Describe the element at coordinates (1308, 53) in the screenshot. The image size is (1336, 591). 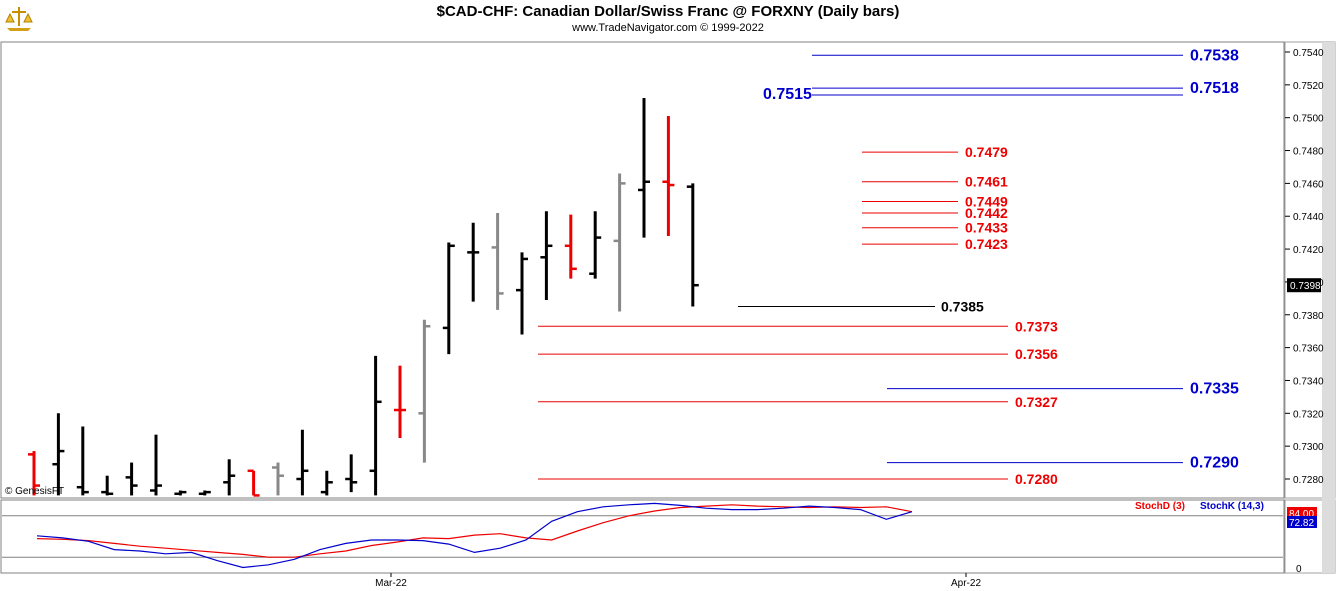
I see `price-tick-label: 0.7540` at that location.